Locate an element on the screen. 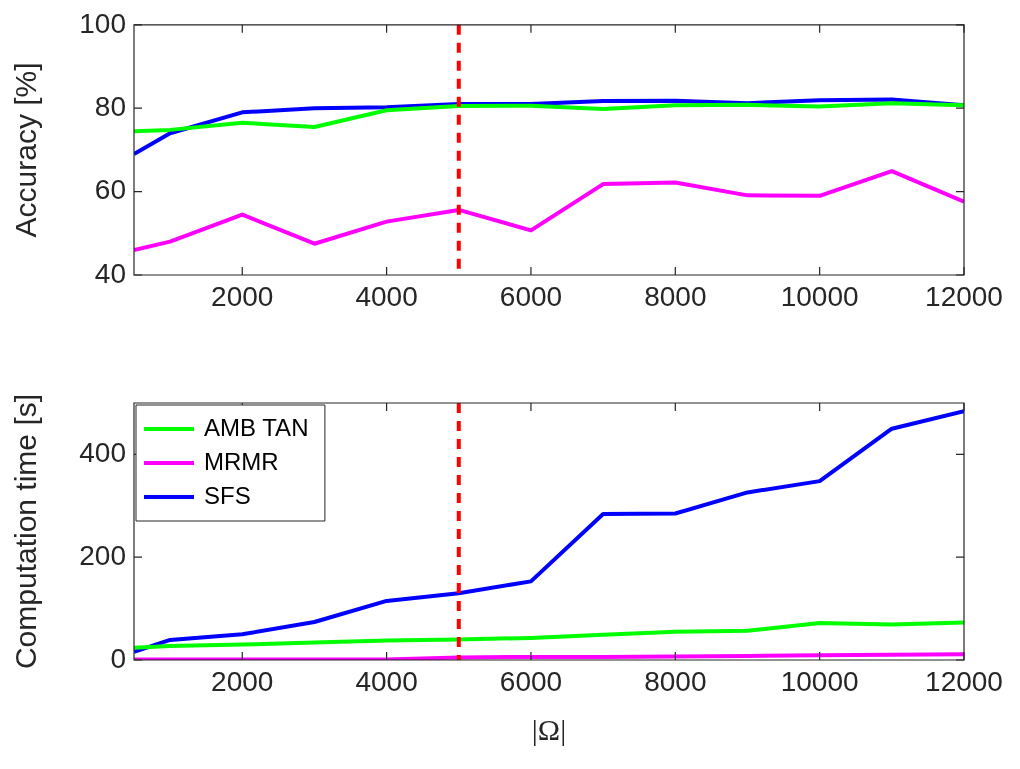 The width and height of the screenshot is (1020, 769). y-tick-label: 100 is located at coordinates (102, 23).